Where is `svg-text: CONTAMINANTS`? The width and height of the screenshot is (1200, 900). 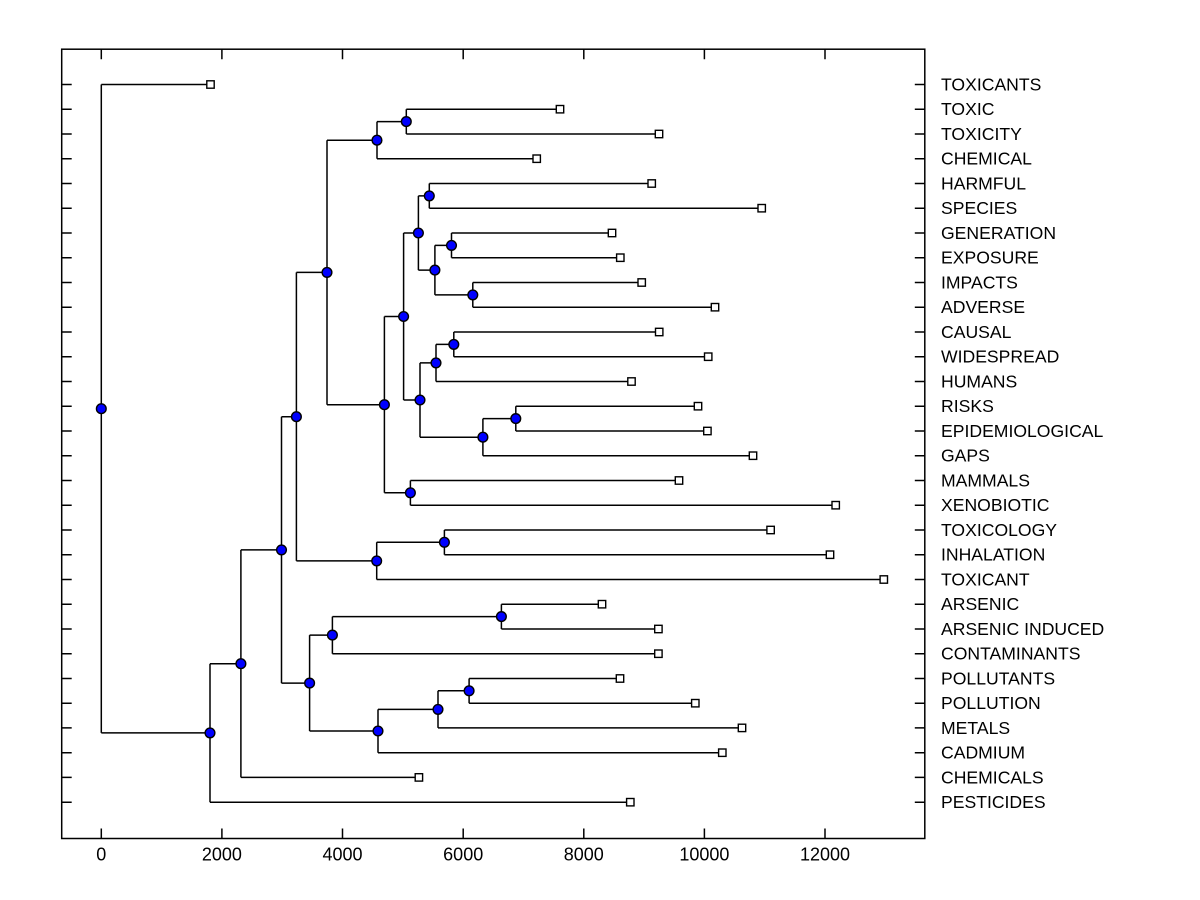 svg-text: CONTAMINANTS is located at coordinates (1010, 654).